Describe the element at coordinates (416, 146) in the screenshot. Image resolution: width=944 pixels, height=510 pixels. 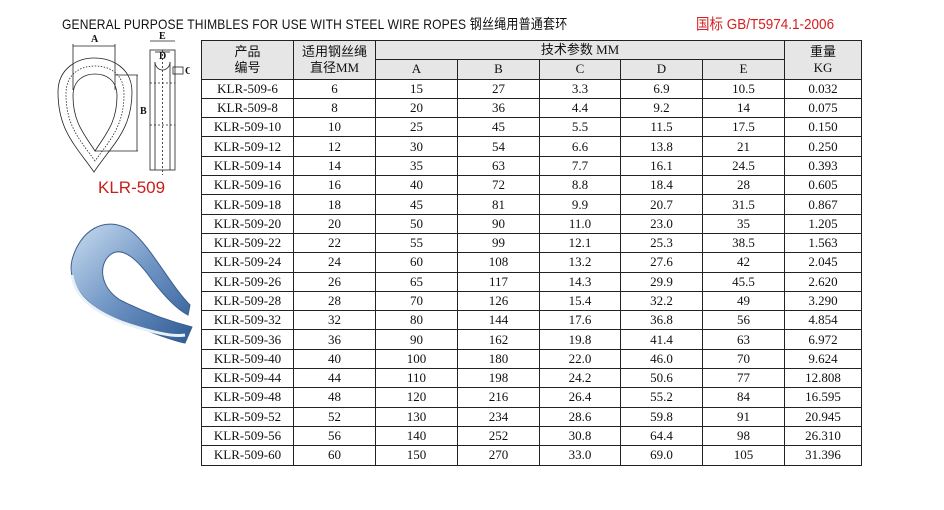
I see `cell-a: 30` at that location.